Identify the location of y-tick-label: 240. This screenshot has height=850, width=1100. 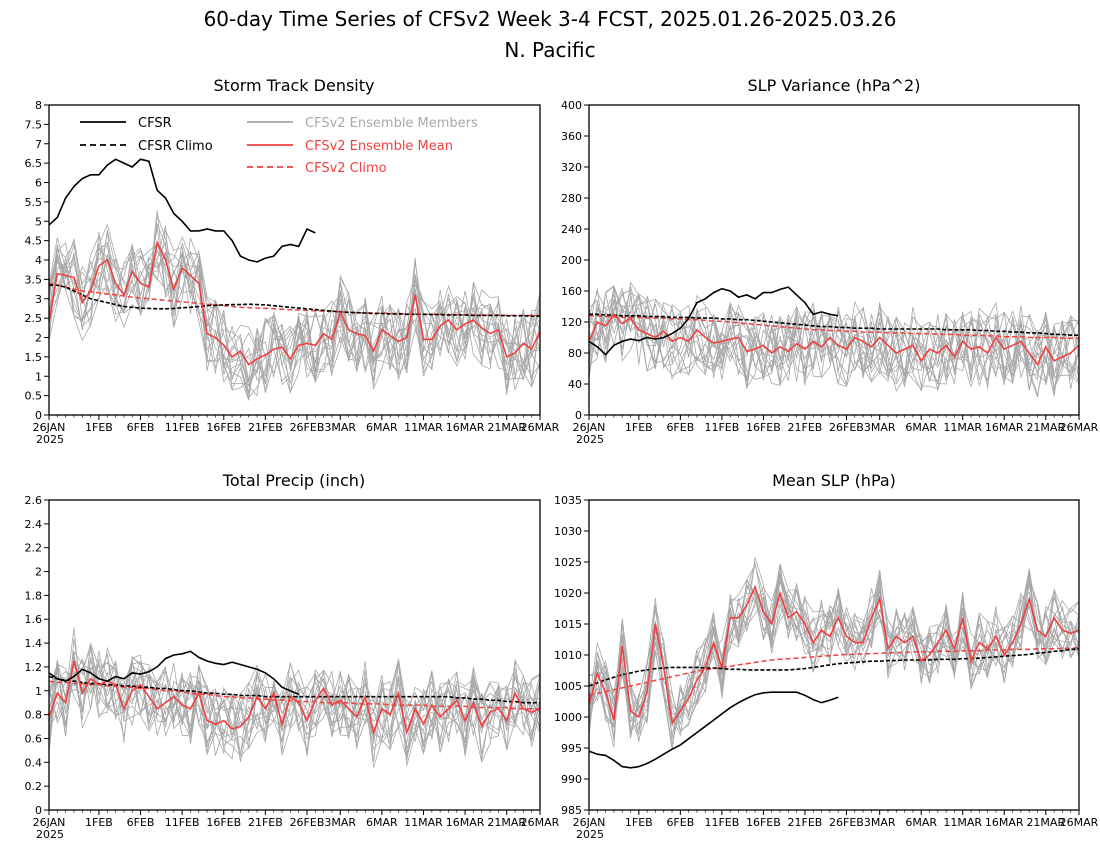
(571, 229).